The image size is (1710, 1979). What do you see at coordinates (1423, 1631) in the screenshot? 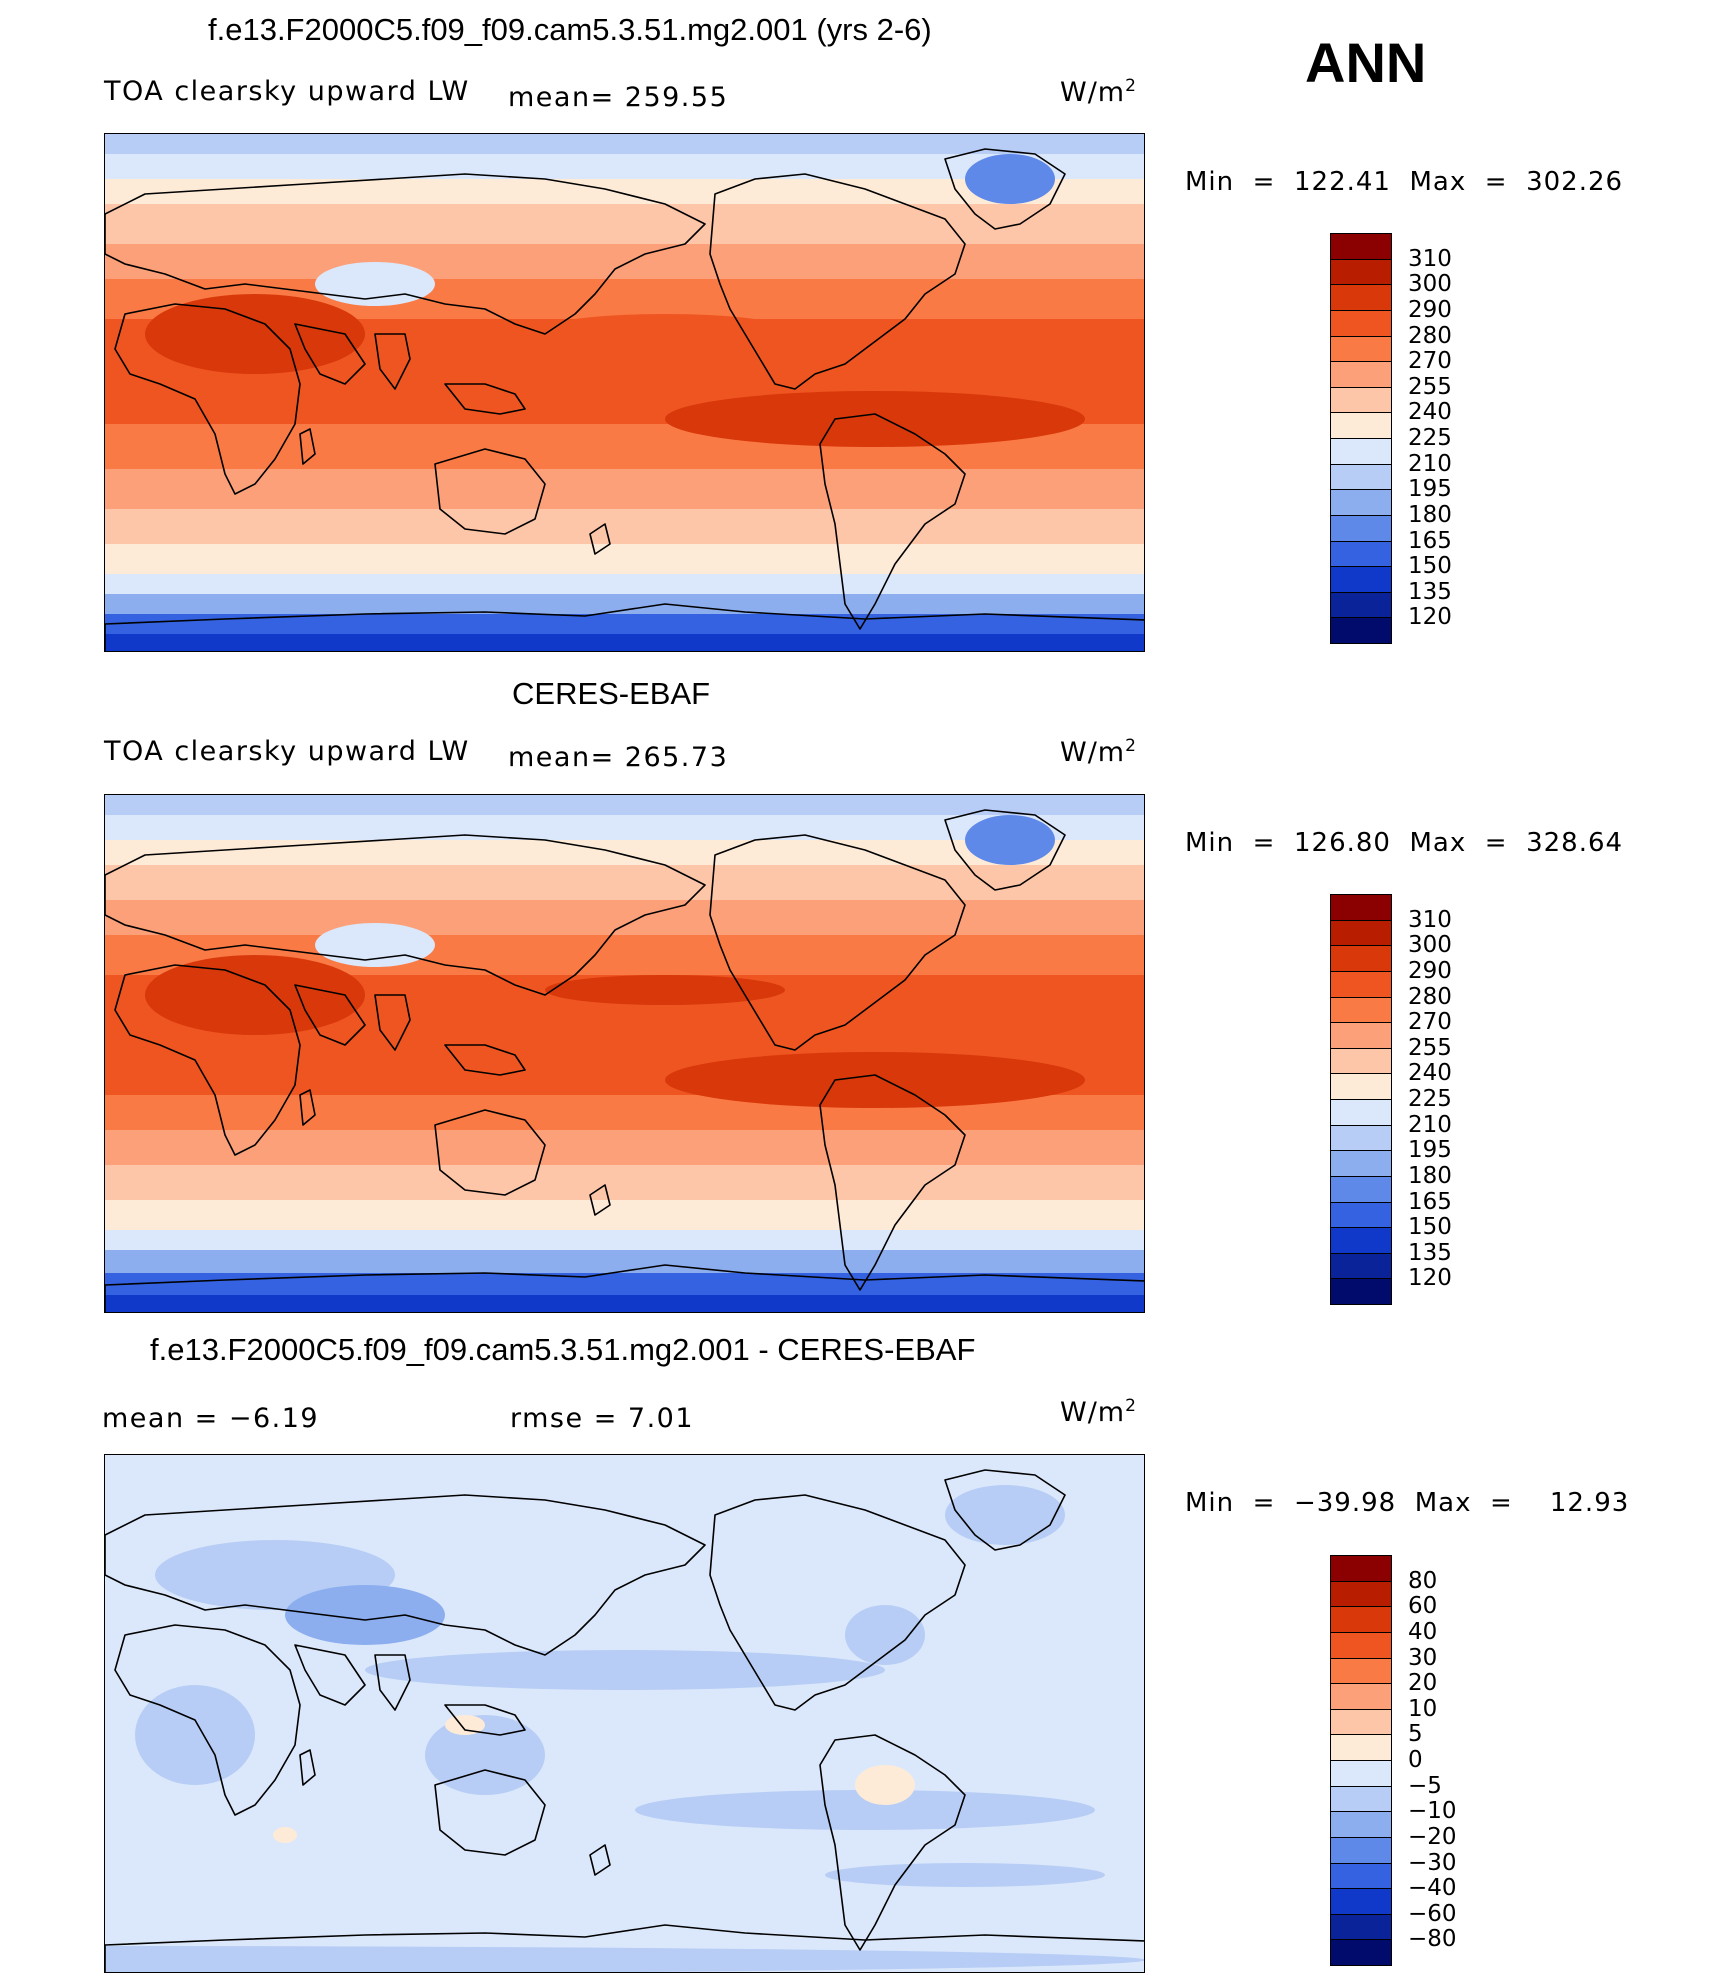
I see `colorbar-tick-label: 40` at bounding box center [1423, 1631].